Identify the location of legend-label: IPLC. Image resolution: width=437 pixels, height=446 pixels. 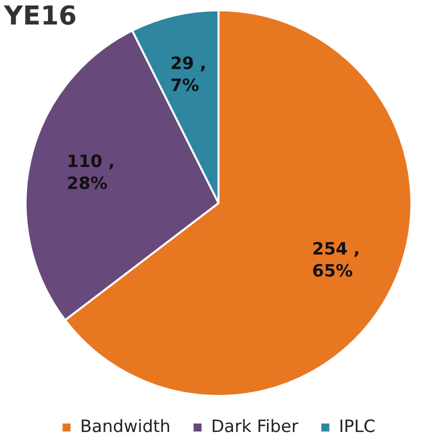
(357, 426).